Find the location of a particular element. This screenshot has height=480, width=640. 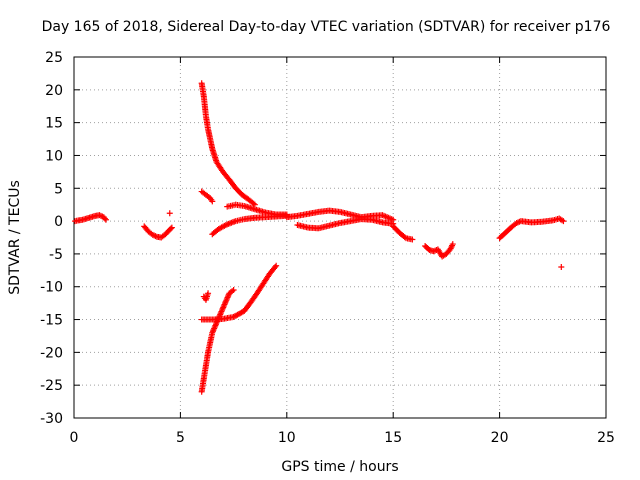

y-tick-label: 20 is located at coordinates (54, 91).